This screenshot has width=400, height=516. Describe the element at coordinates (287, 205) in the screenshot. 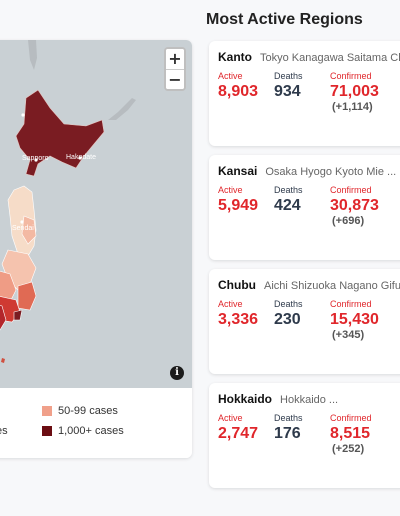

I see `deaths-value: 424` at that location.